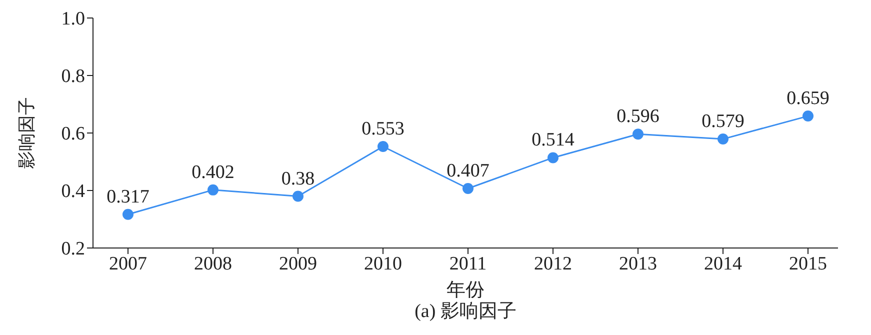 The width and height of the screenshot is (871, 335). Describe the element at coordinates (128, 263) in the screenshot. I see `x-tick-label: 2007` at that location.